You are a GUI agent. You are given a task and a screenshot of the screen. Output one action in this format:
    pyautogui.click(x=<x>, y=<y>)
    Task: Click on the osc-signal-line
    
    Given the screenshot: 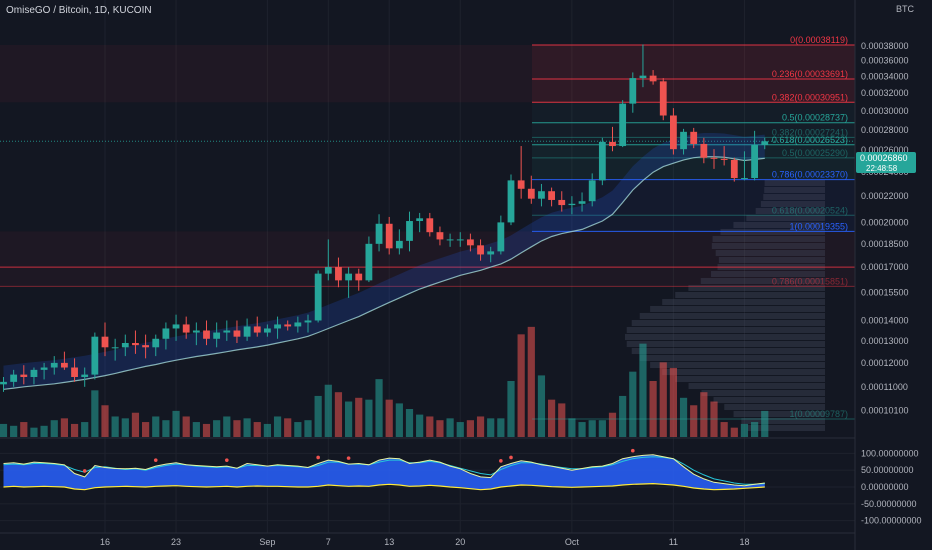 What is the action you would take?
    pyautogui.click(x=384, y=470)
    